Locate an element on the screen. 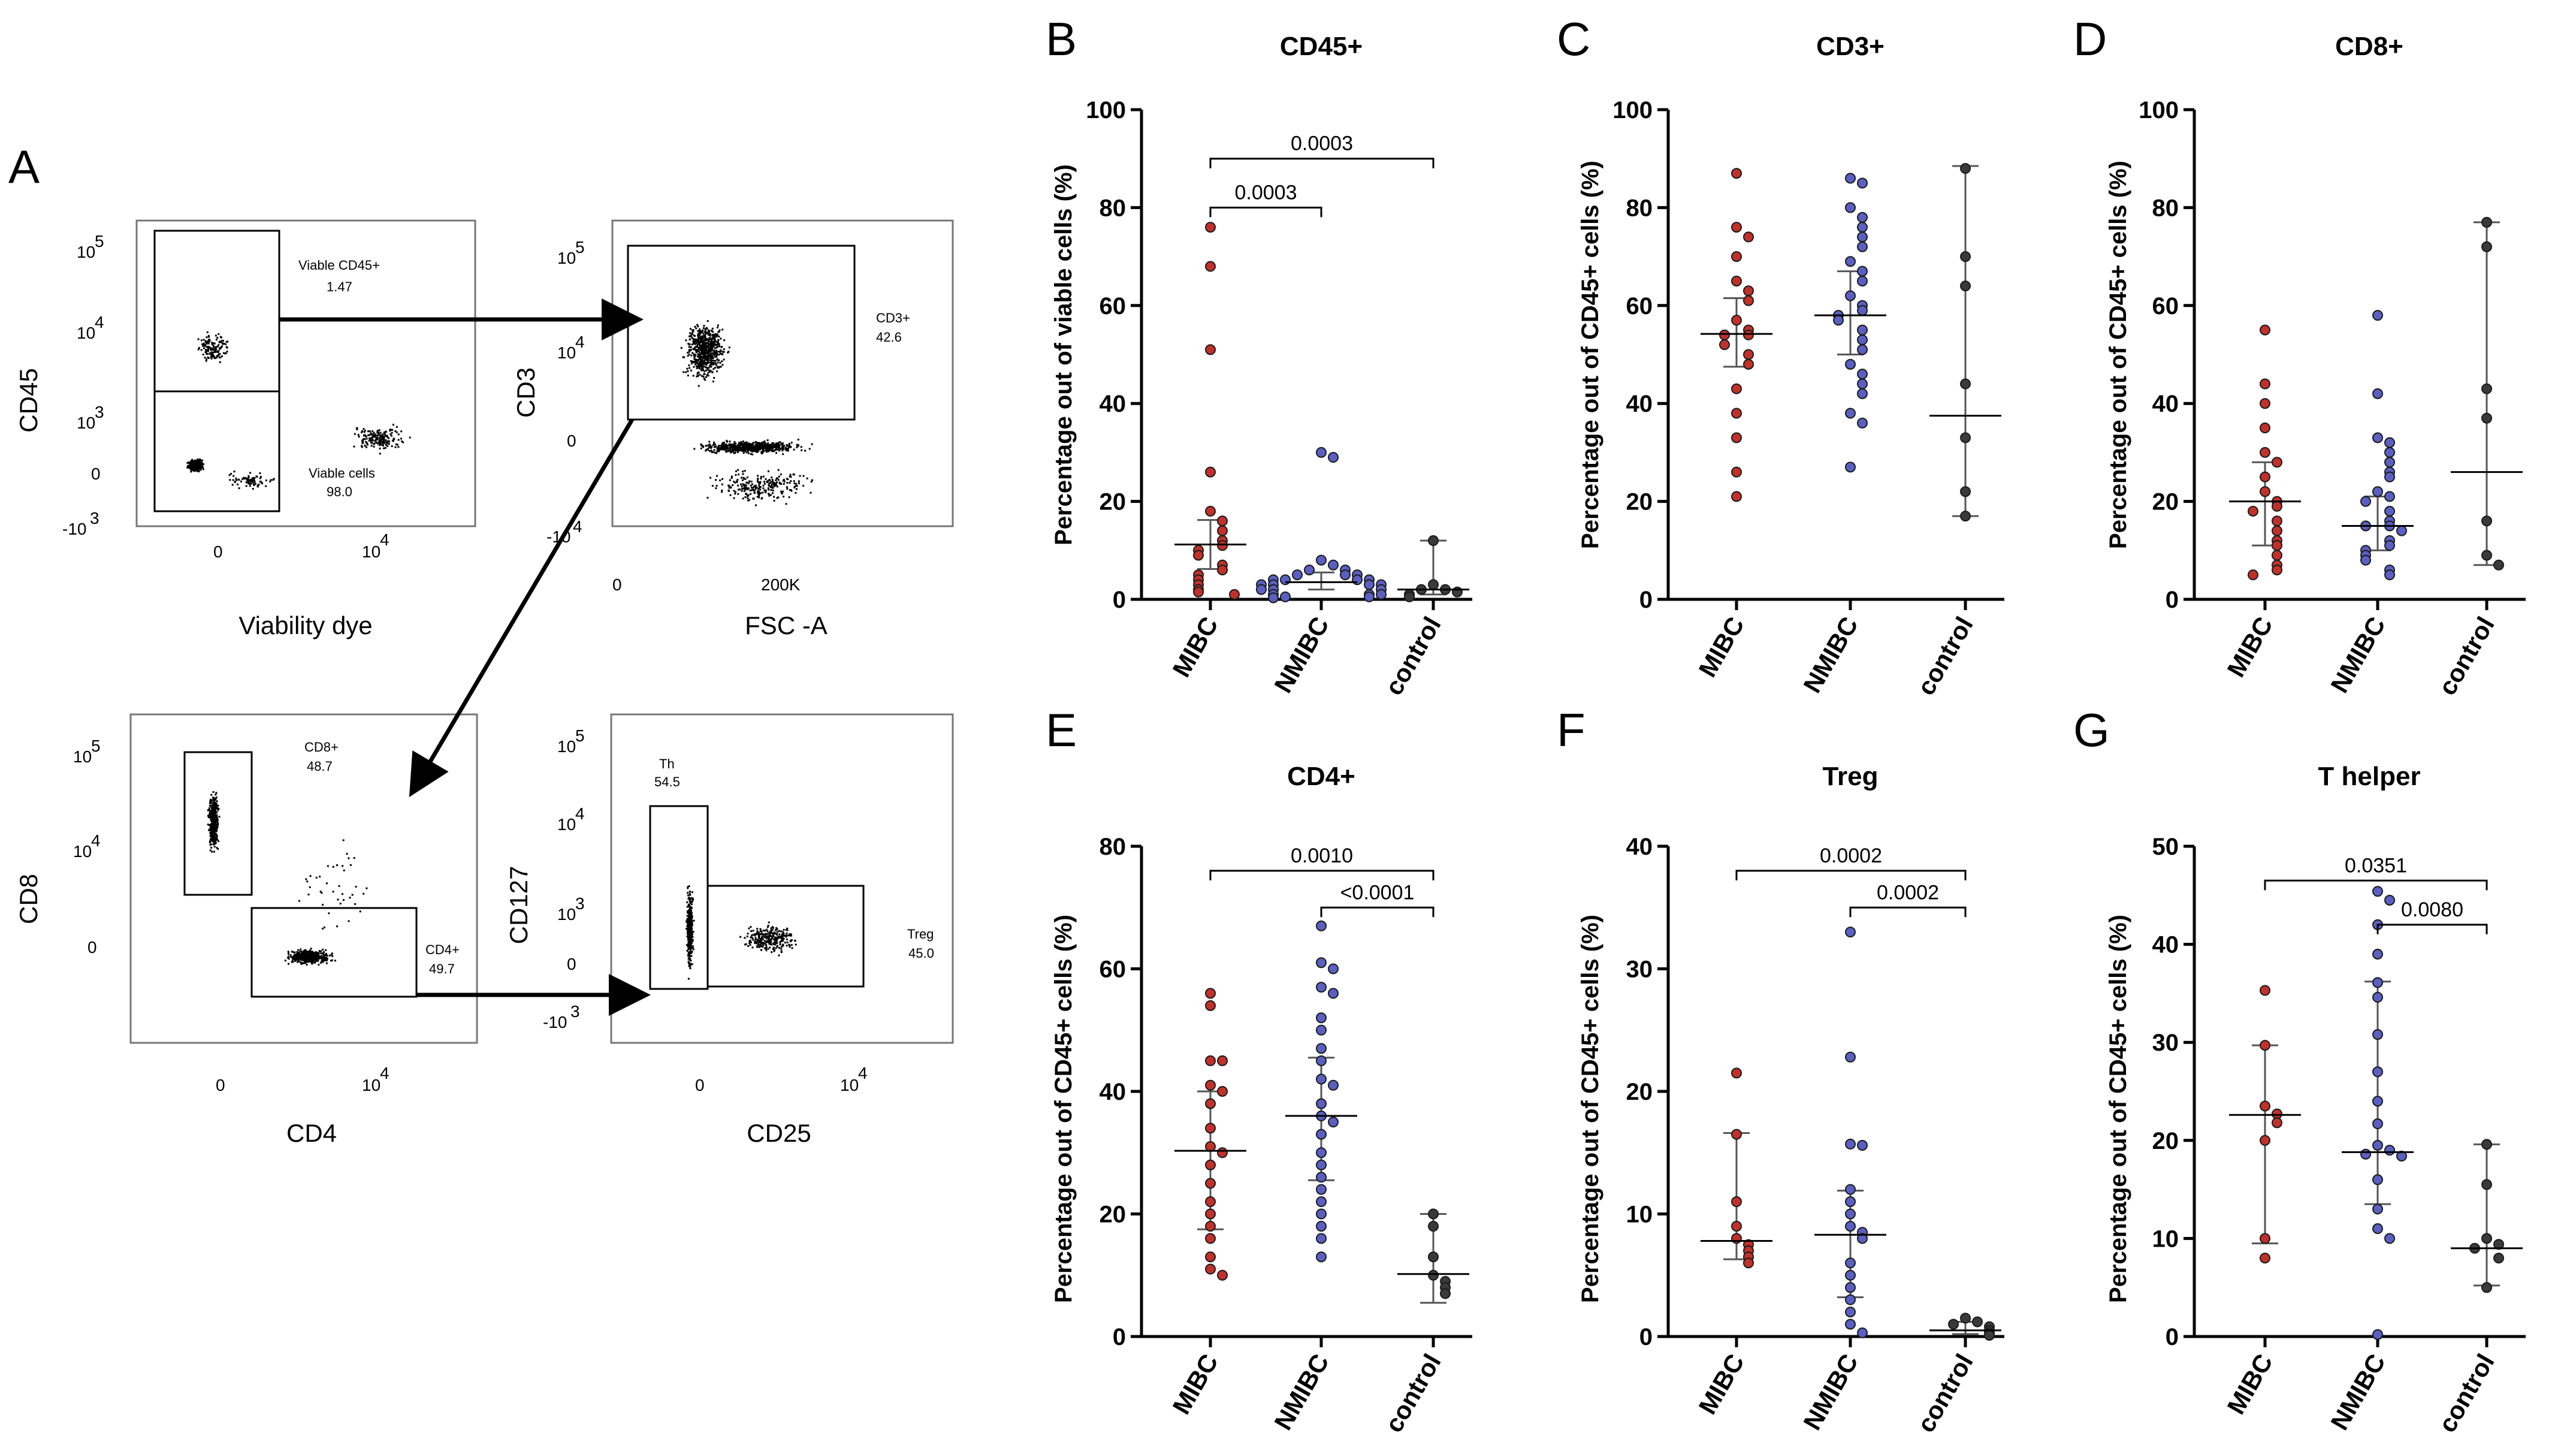 The image size is (2576, 1445). y-tick-exp: 4 is located at coordinates (580, 342).